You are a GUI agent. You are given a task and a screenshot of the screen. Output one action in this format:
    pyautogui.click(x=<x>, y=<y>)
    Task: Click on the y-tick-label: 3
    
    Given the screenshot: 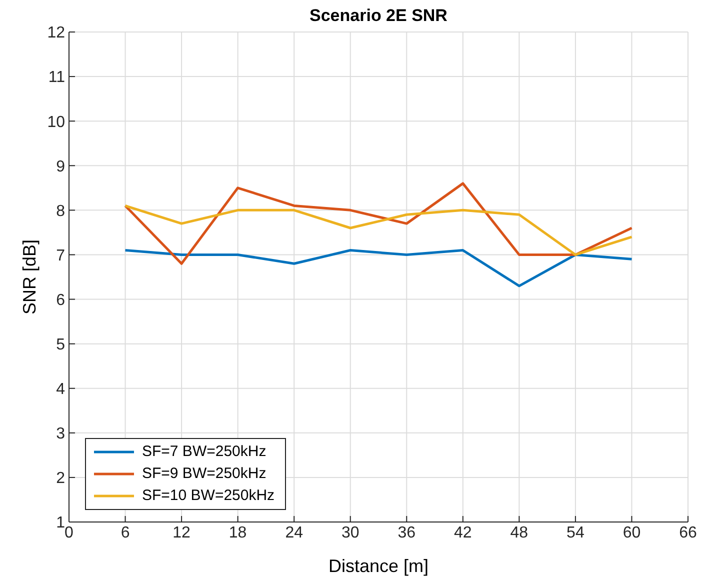 What is the action you would take?
    pyautogui.click(x=61, y=434)
    